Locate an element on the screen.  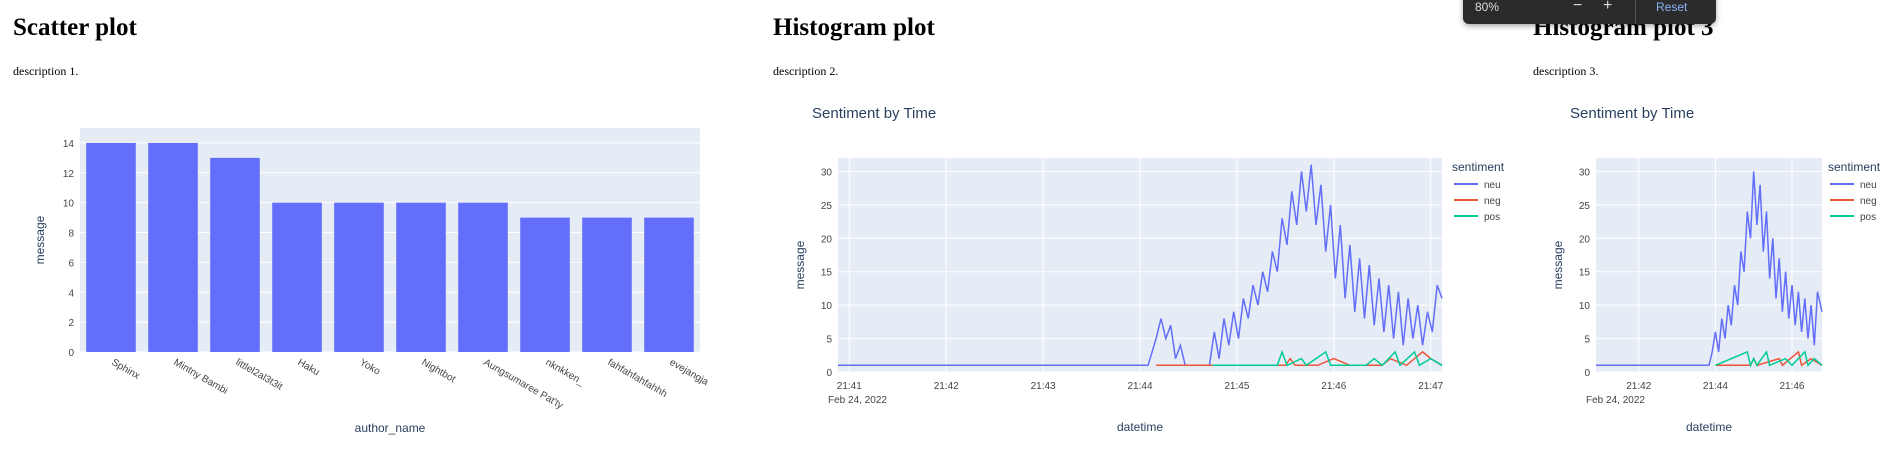
series-line-neu is located at coordinates (1709, 269).